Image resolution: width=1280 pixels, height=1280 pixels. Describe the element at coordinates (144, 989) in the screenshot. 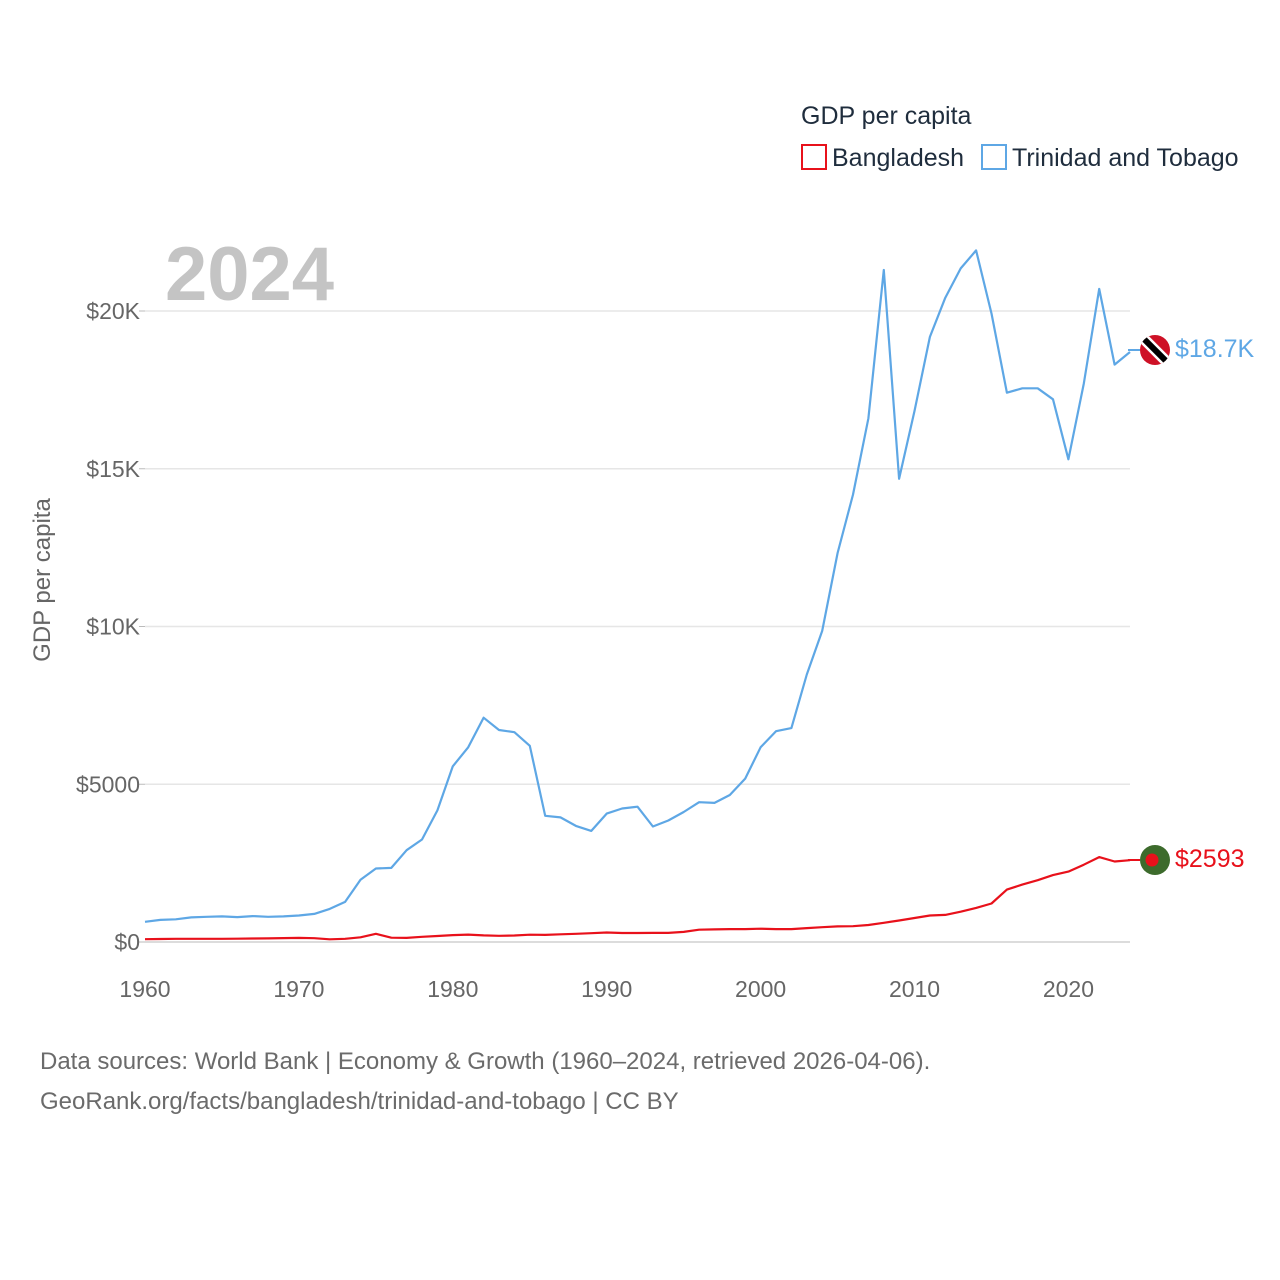

I see `x-tick-label: 1960` at that location.